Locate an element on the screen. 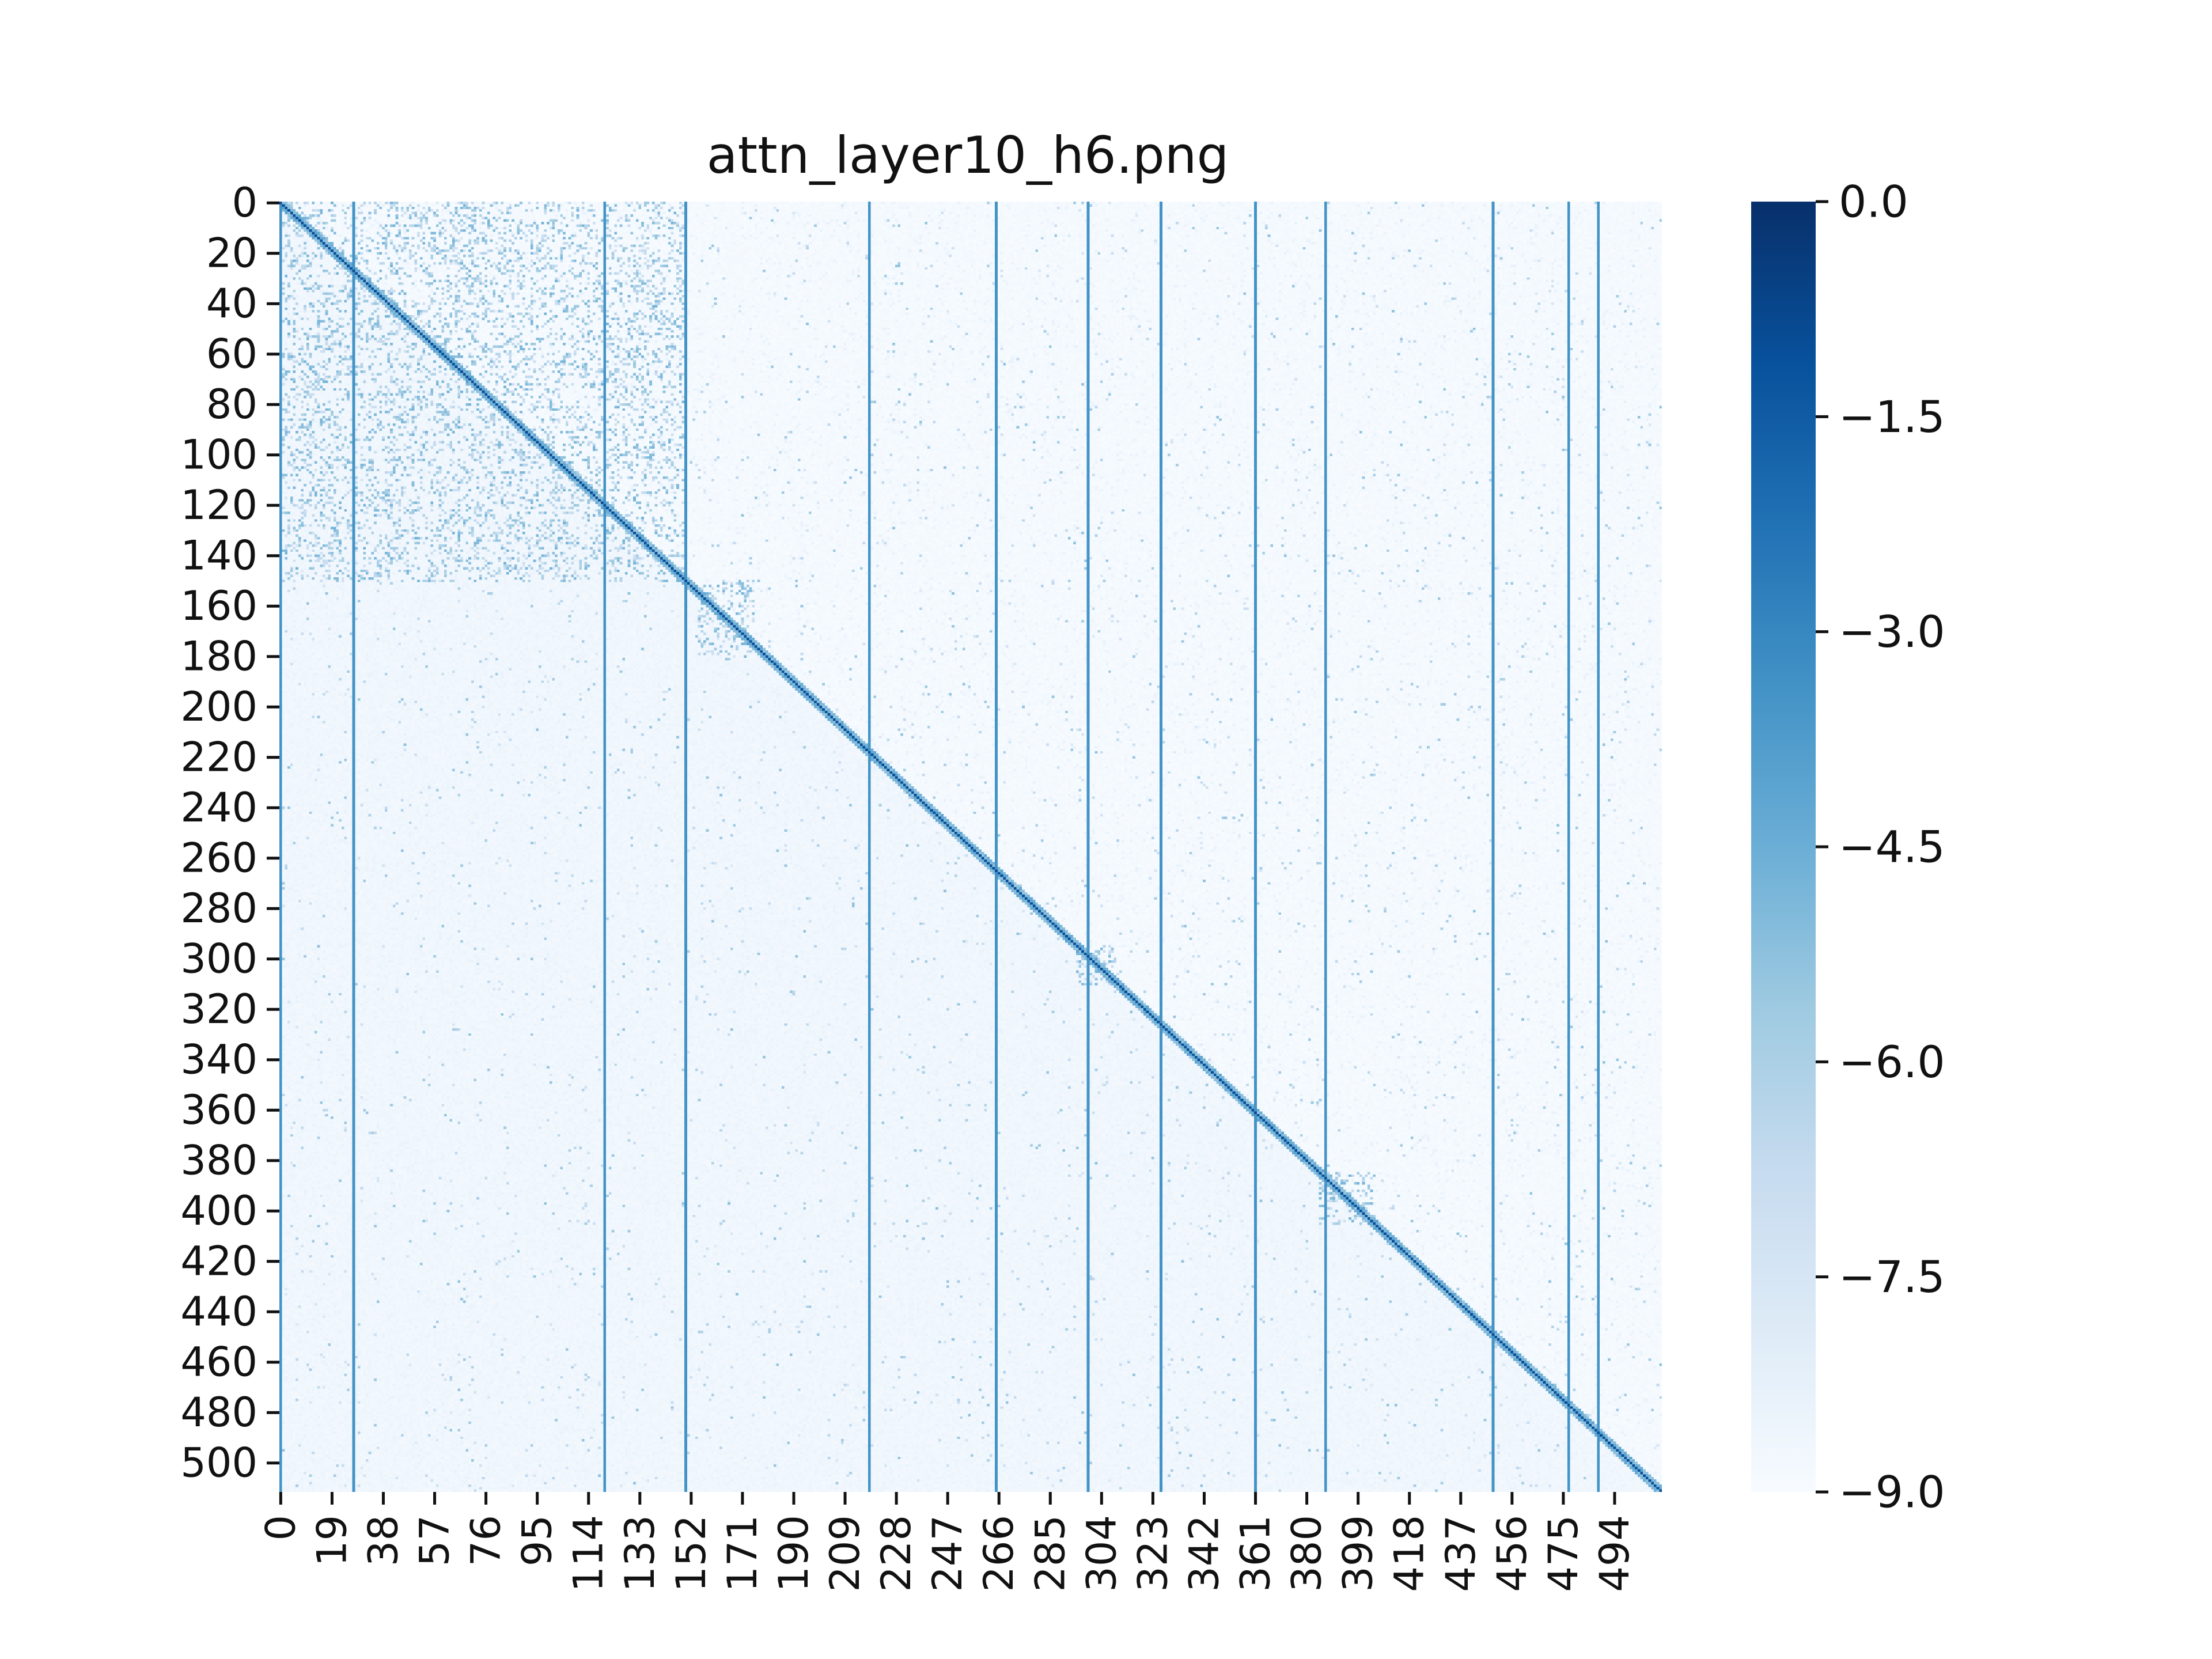 The width and height of the screenshot is (2212, 1659). x-tick-label: 456 is located at coordinates (1512, 1553).